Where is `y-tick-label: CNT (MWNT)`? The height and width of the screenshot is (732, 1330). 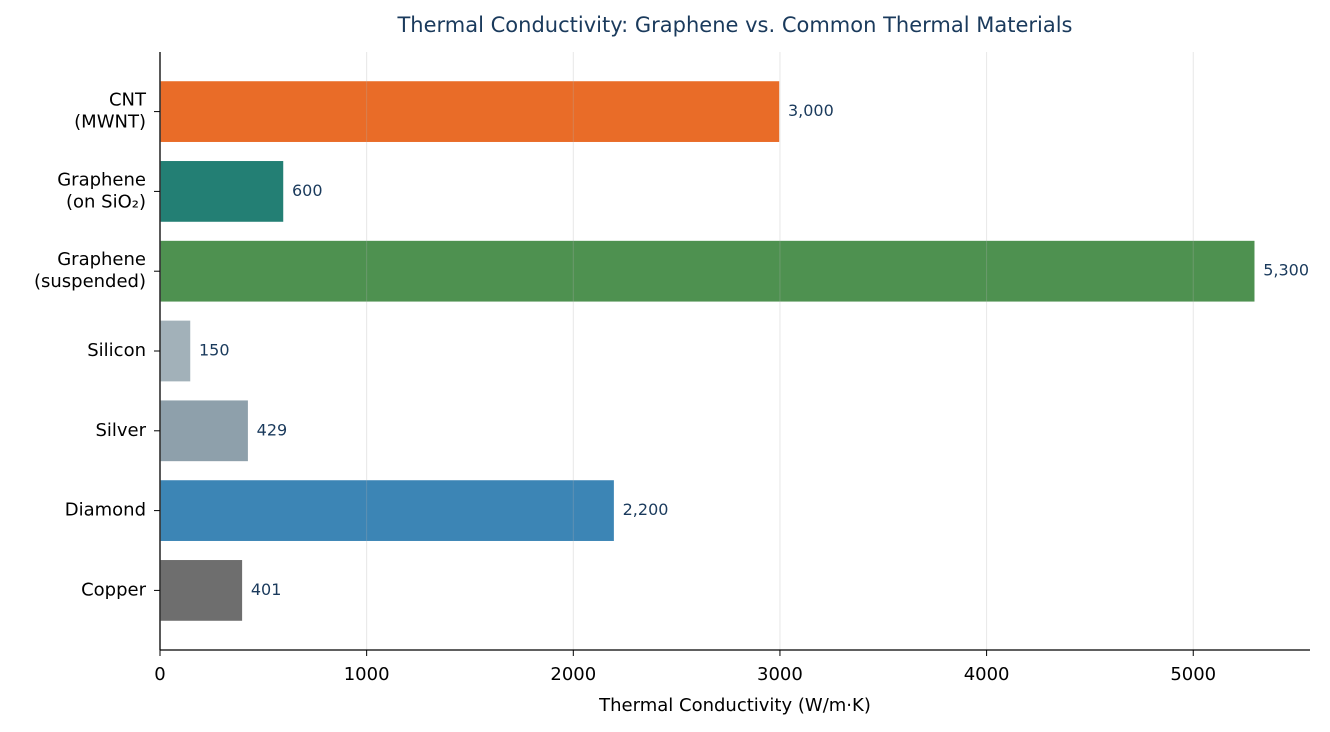 y-tick-label: CNT (MWNT) is located at coordinates (110, 111).